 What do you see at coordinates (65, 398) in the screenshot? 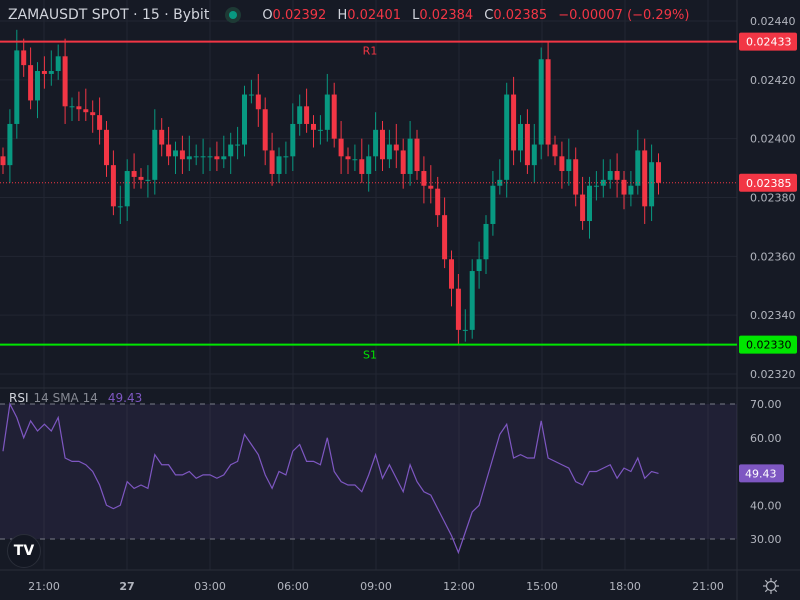
I see `rsi-params: 14 SMA 14` at bounding box center [65, 398].